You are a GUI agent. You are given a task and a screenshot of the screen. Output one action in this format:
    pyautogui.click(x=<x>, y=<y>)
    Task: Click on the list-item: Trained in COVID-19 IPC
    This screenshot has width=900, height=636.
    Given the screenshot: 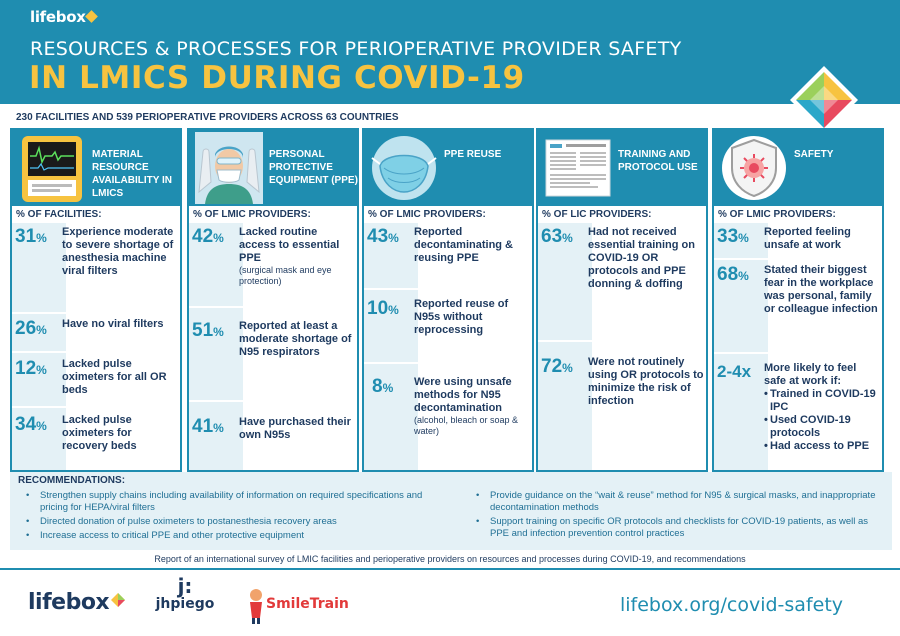 What is the action you would take?
    pyautogui.click(x=822, y=401)
    